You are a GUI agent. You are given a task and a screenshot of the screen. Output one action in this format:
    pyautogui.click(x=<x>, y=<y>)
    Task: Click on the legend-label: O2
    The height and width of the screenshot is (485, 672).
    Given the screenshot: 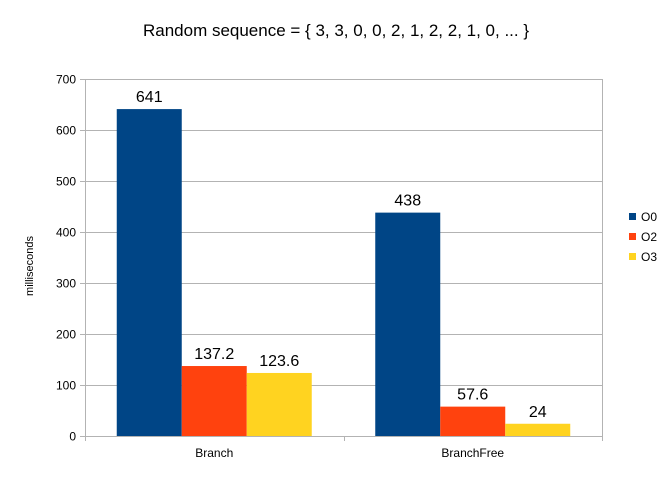 What is the action you would take?
    pyautogui.click(x=649, y=237)
    